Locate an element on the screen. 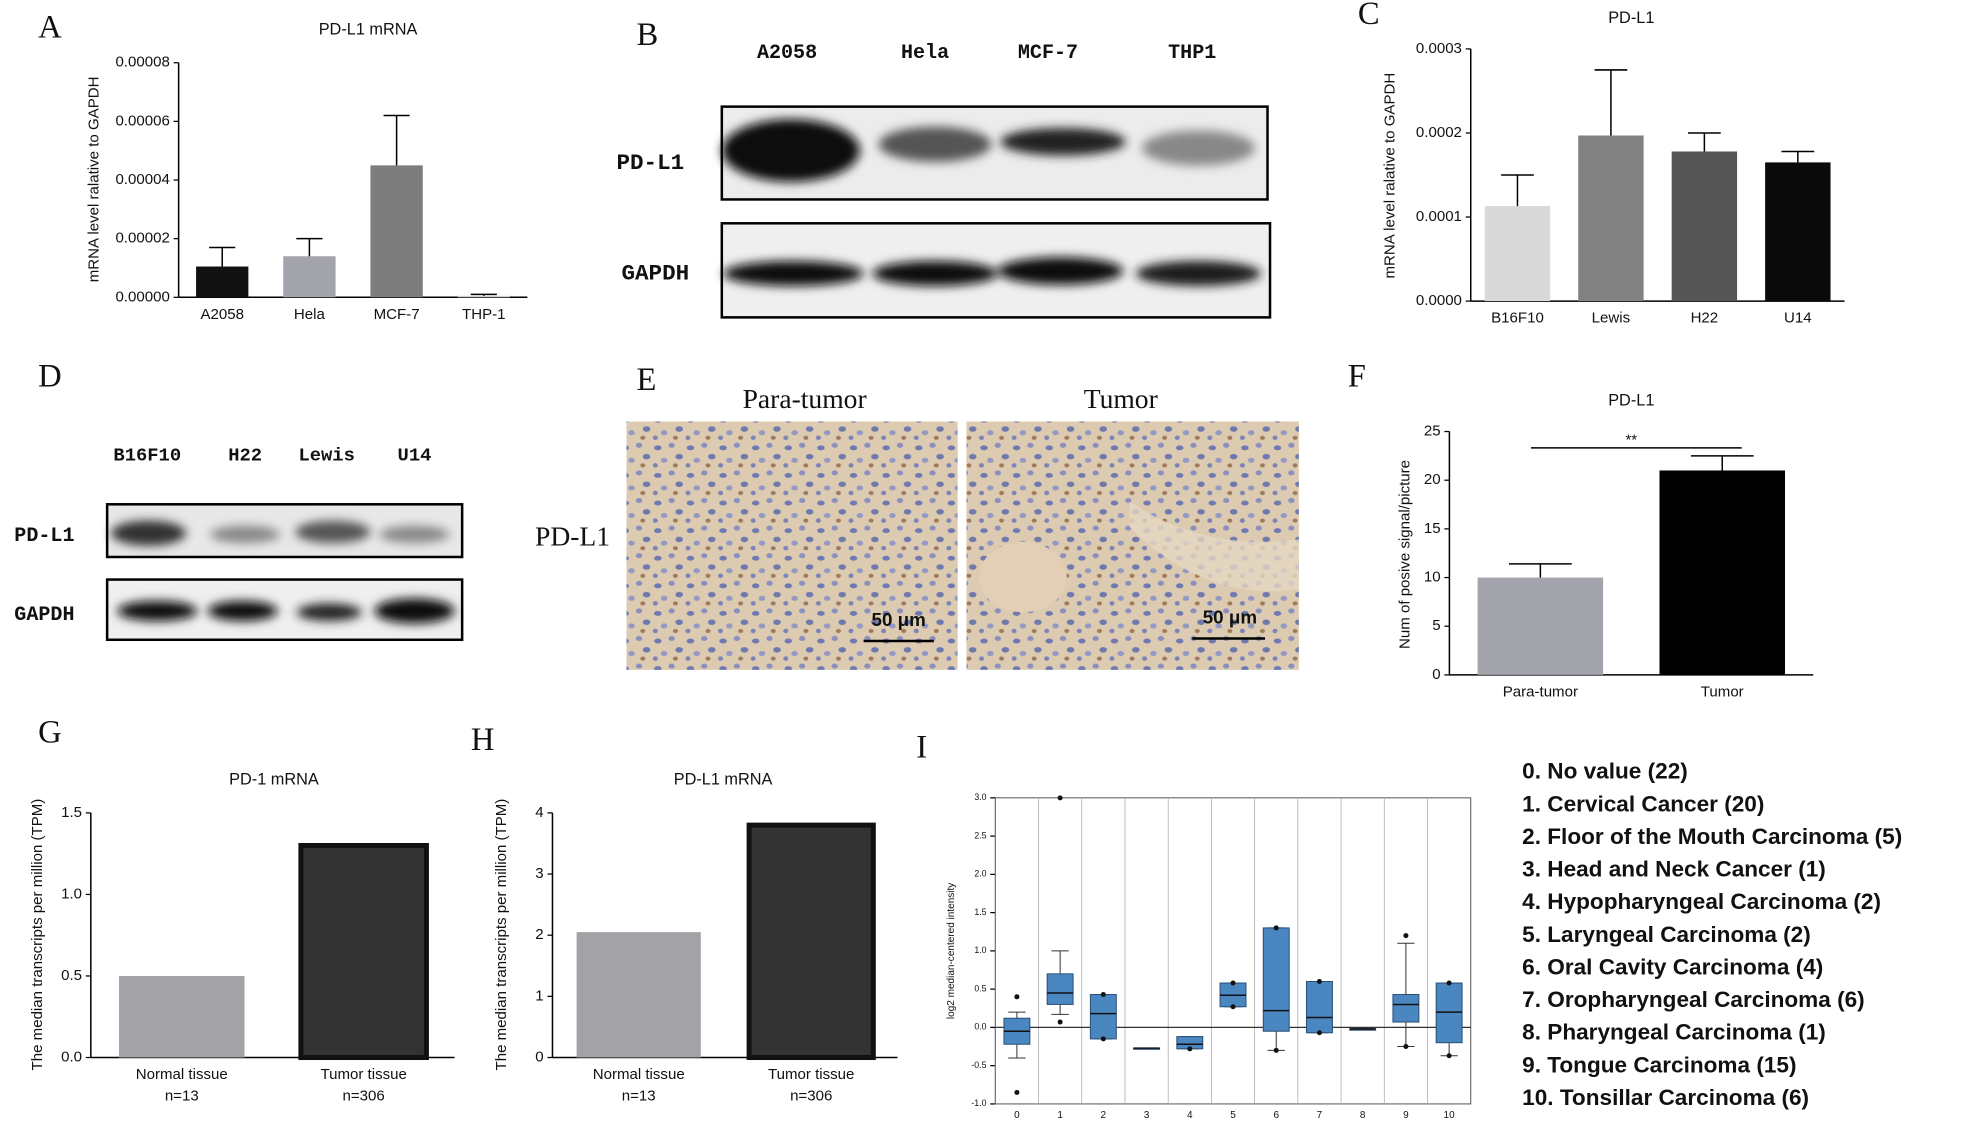 This screenshot has width=1968, height=1124. x-tick-label: 0 is located at coordinates (1017, 1115).